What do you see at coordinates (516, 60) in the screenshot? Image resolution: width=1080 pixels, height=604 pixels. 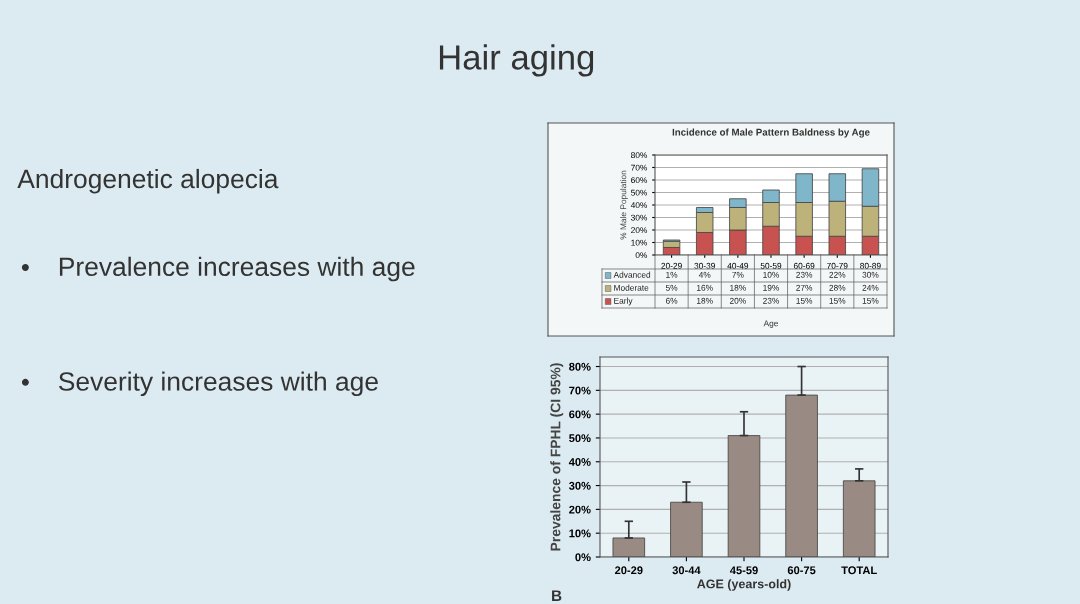 I see `text: Hair aging` at bounding box center [516, 60].